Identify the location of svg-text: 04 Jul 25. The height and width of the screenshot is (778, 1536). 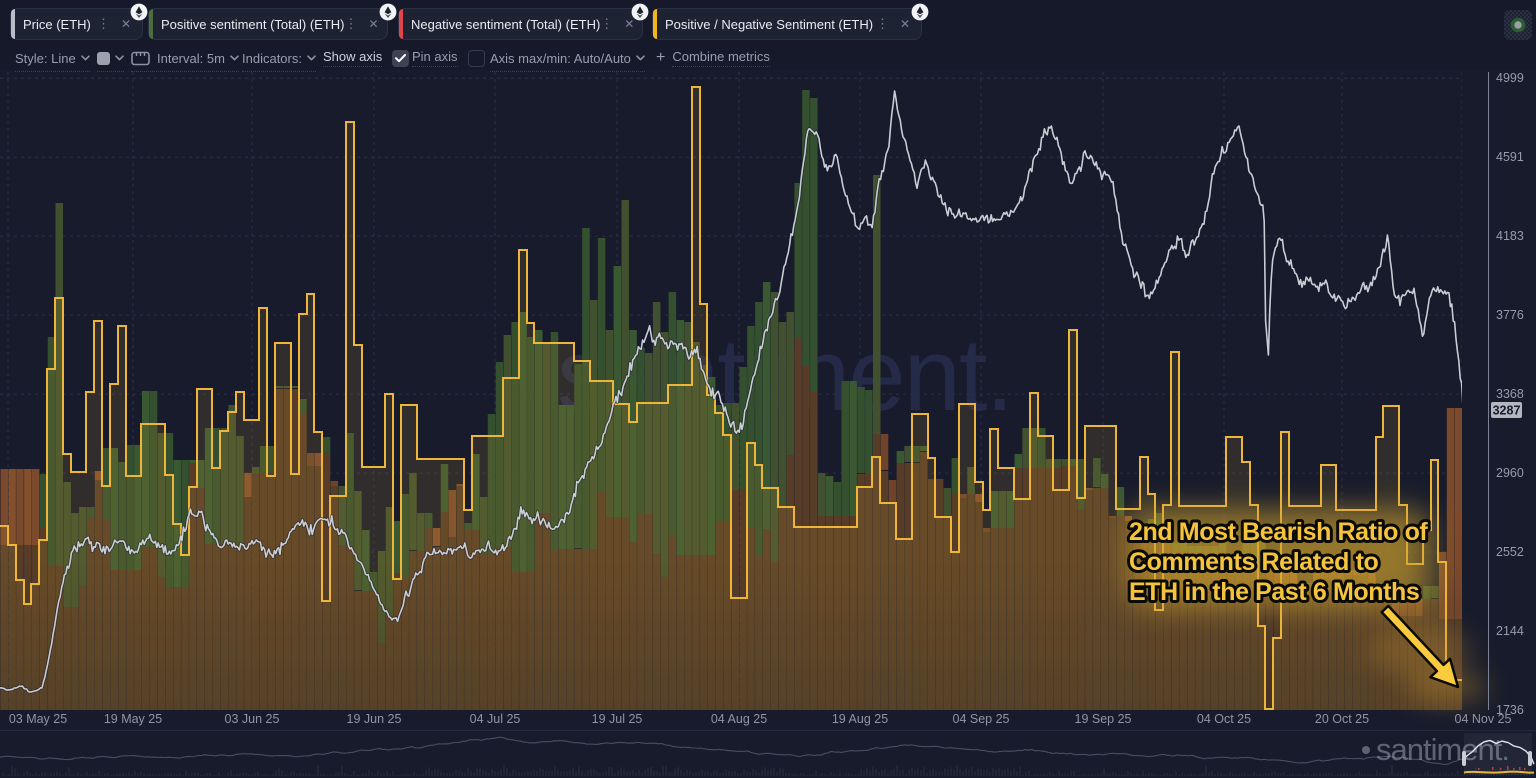
(495, 719).